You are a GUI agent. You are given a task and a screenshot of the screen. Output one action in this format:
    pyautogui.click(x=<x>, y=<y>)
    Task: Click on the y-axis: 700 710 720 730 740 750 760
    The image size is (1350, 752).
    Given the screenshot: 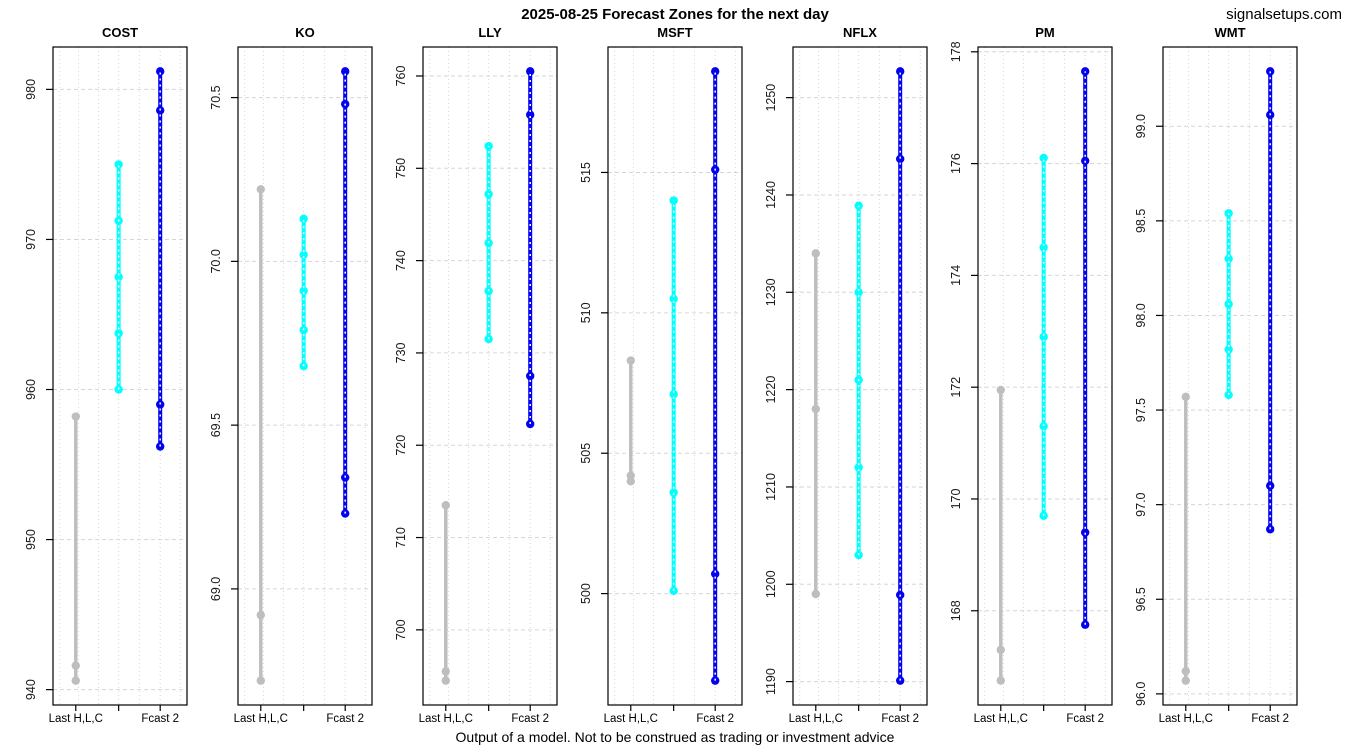 What is the action you would take?
    pyautogui.click(x=408, y=353)
    